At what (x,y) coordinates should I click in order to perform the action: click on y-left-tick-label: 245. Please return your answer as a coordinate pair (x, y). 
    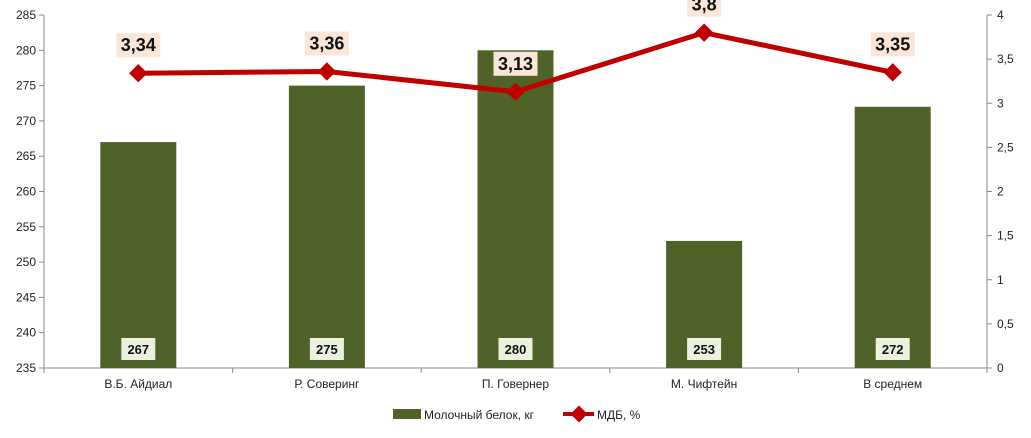
    Looking at the image, I should click on (26, 297).